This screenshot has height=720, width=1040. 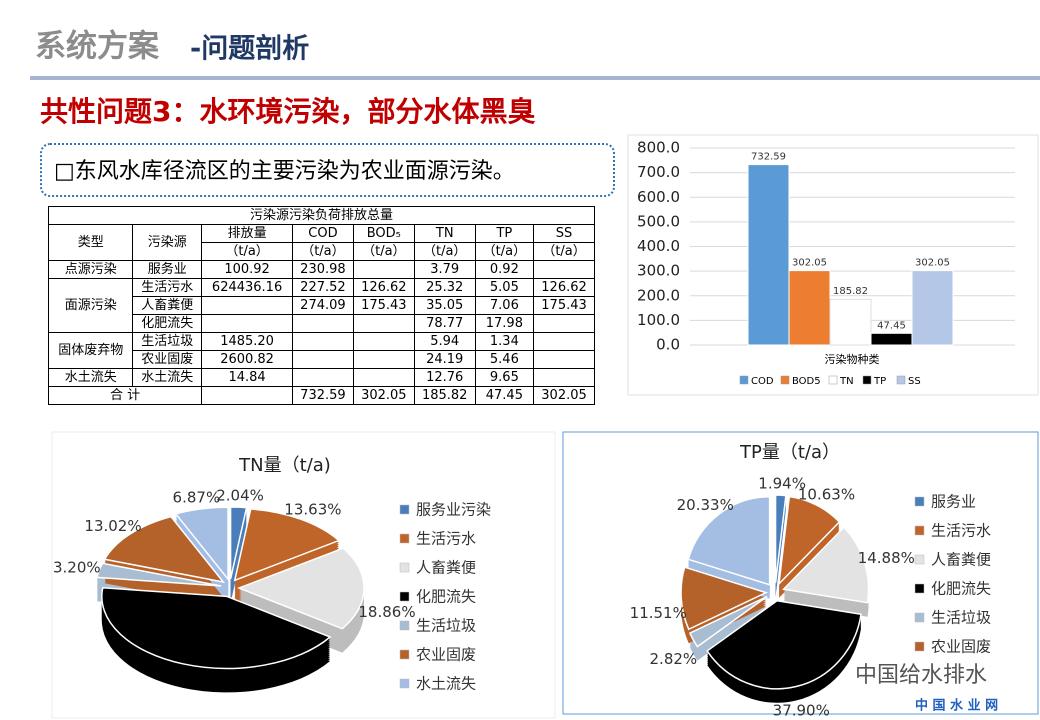 I want to click on table-cell: 合 计, so click(x=125, y=395).